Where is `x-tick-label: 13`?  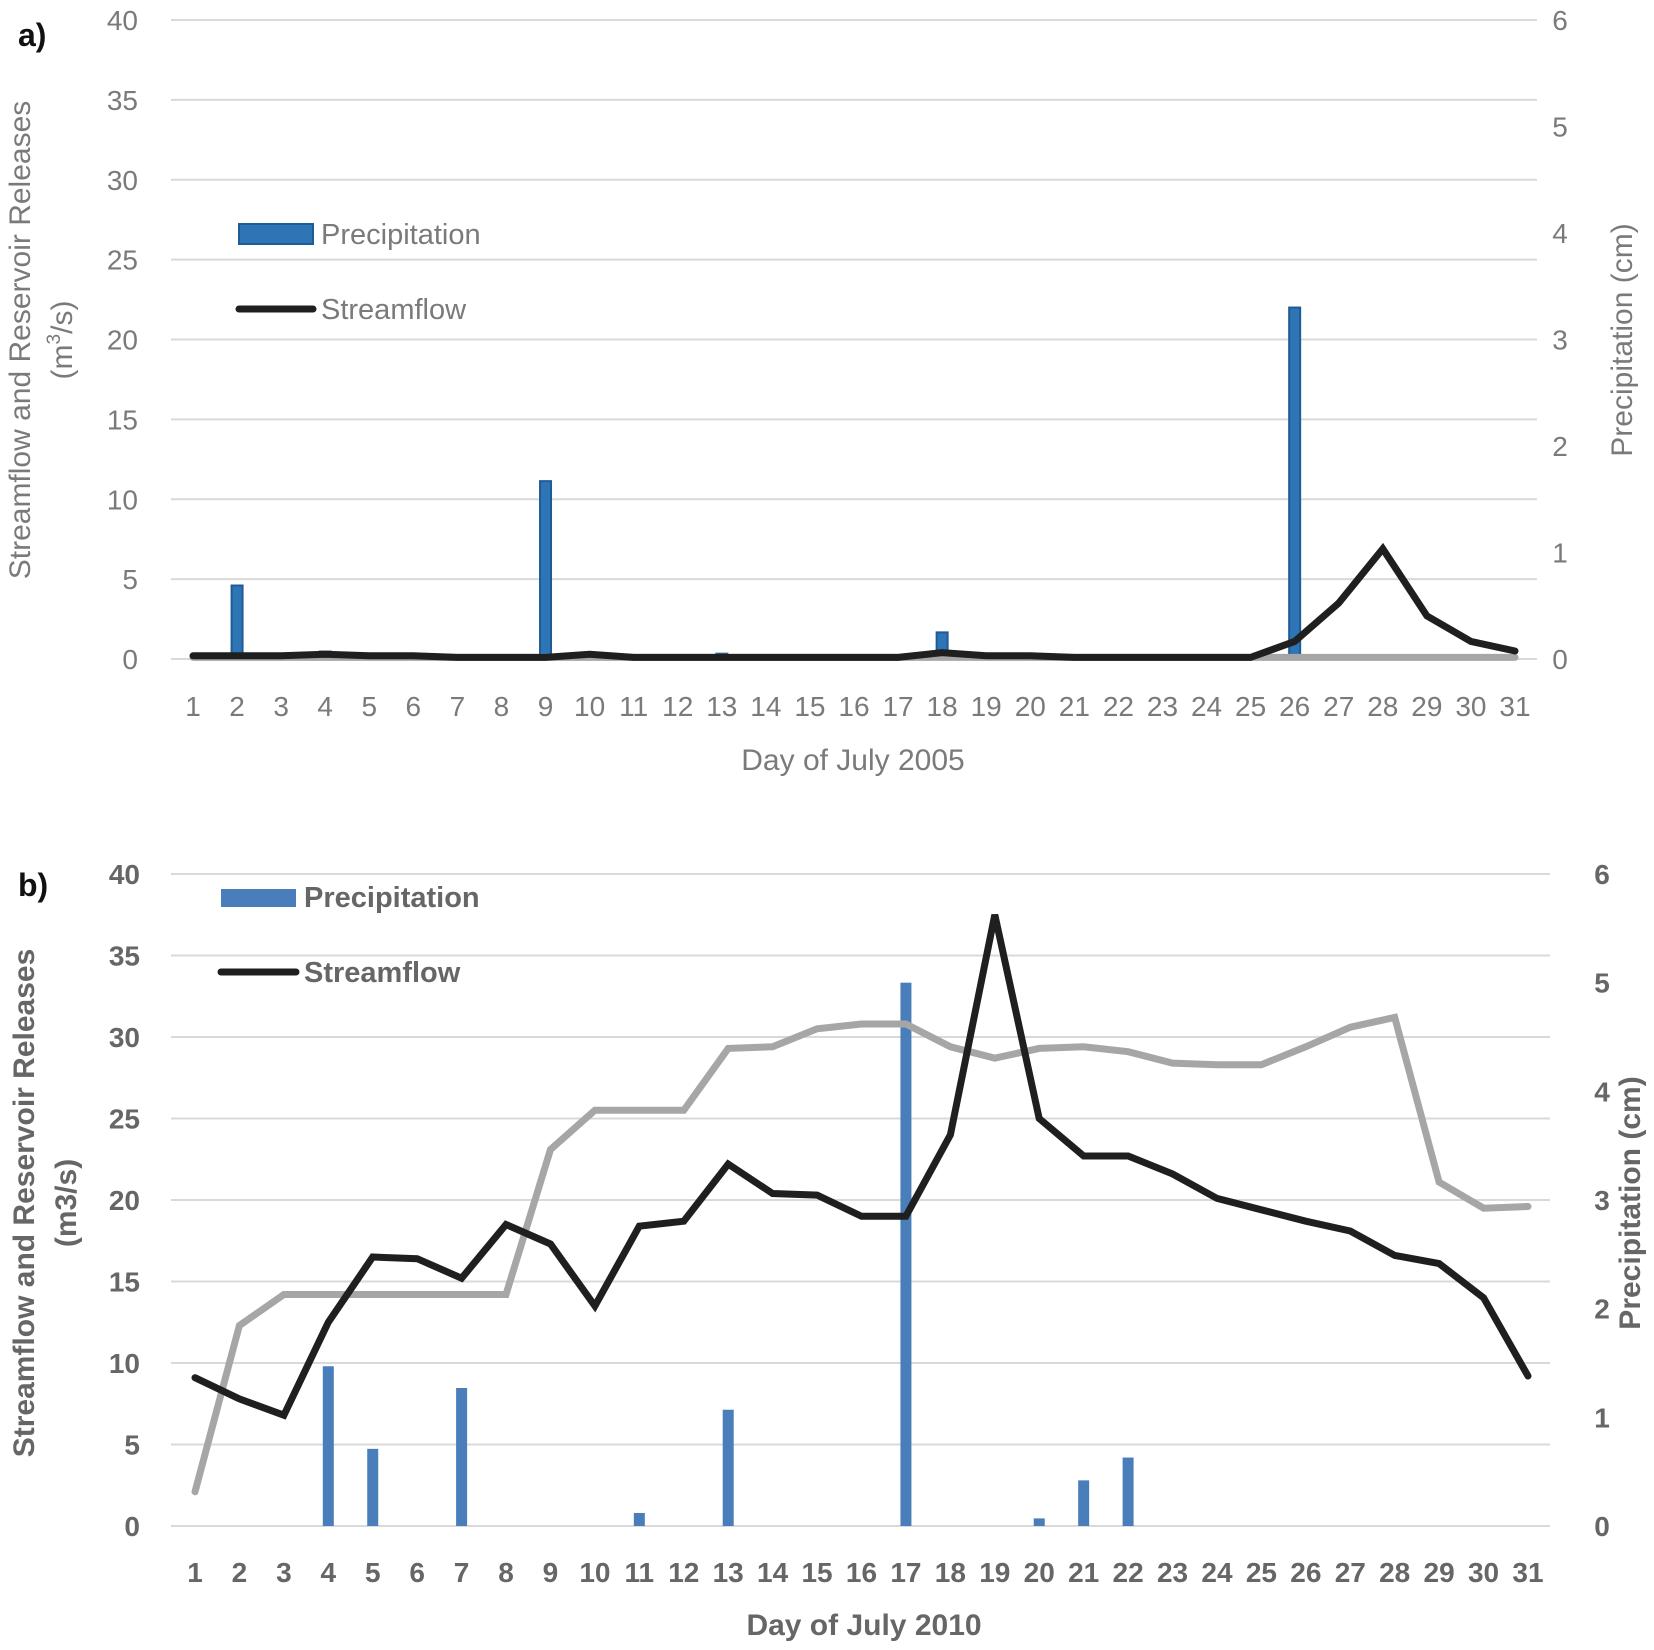 x-tick-label: 13 is located at coordinates (728, 1572).